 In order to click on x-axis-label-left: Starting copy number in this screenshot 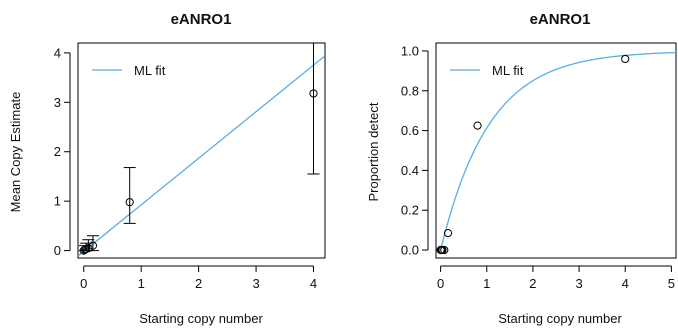, I will do `click(201, 318)`.